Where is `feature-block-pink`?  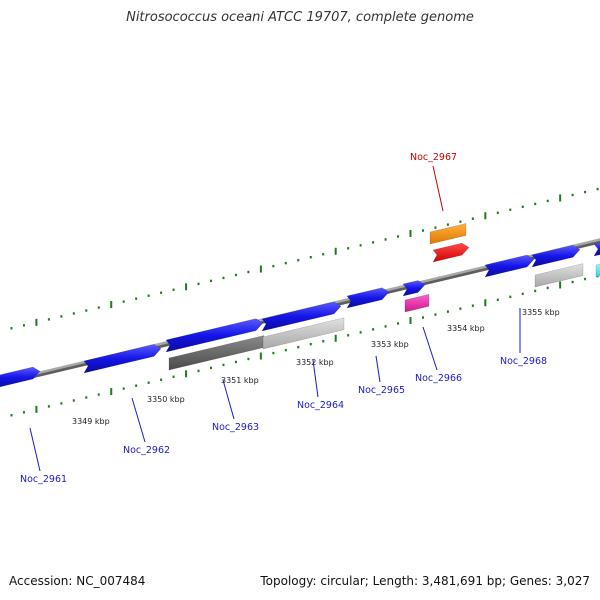
feature-block-pink is located at coordinates (417, 303).